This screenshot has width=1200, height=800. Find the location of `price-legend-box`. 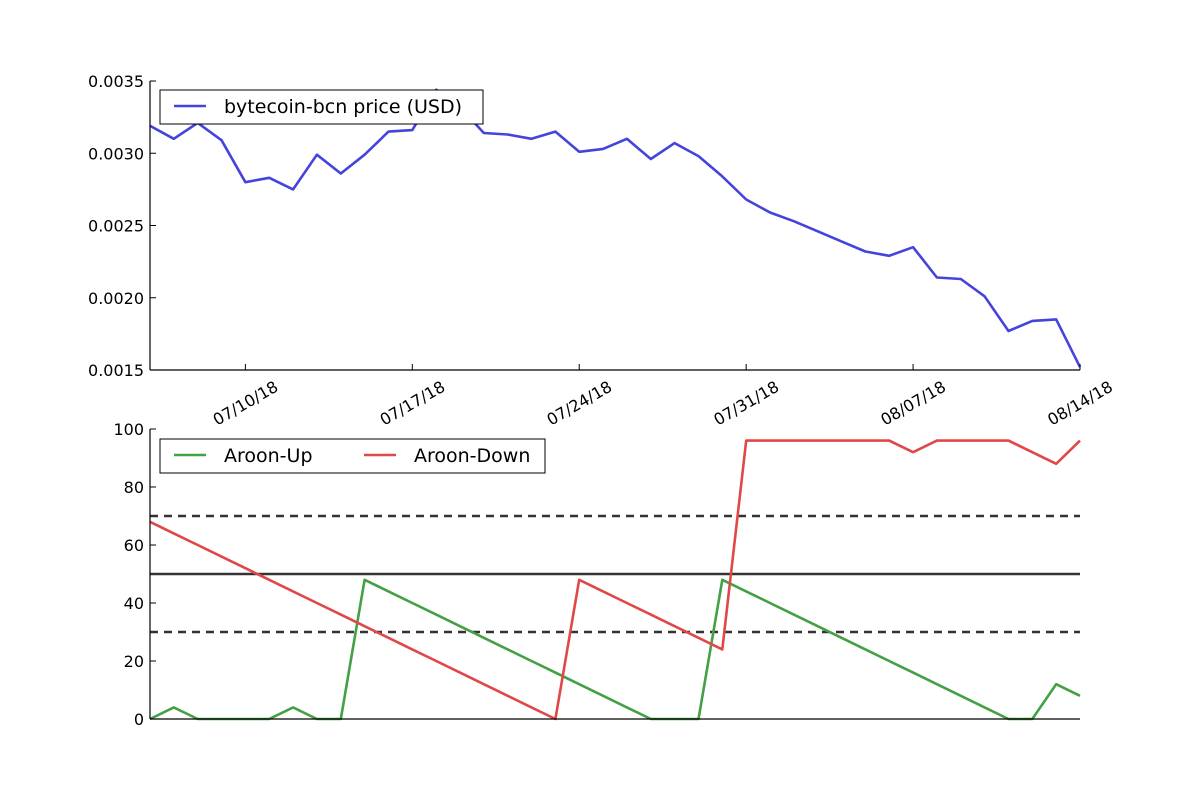

price-legend-box is located at coordinates (321, 107).